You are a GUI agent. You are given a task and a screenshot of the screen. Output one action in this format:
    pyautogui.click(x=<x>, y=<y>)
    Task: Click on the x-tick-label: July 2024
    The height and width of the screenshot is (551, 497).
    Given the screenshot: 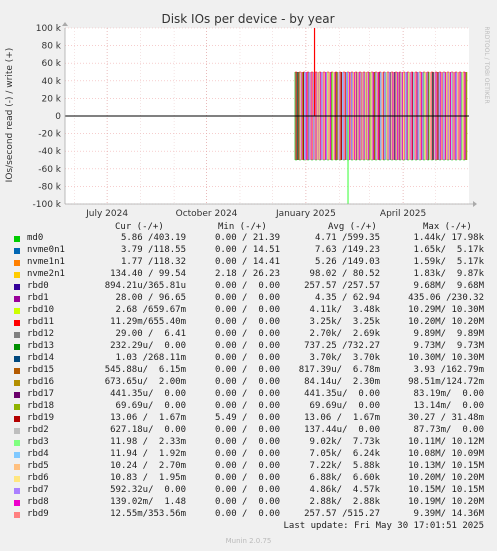 What is the action you would take?
    pyautogui.click(x=106, y=214)
    